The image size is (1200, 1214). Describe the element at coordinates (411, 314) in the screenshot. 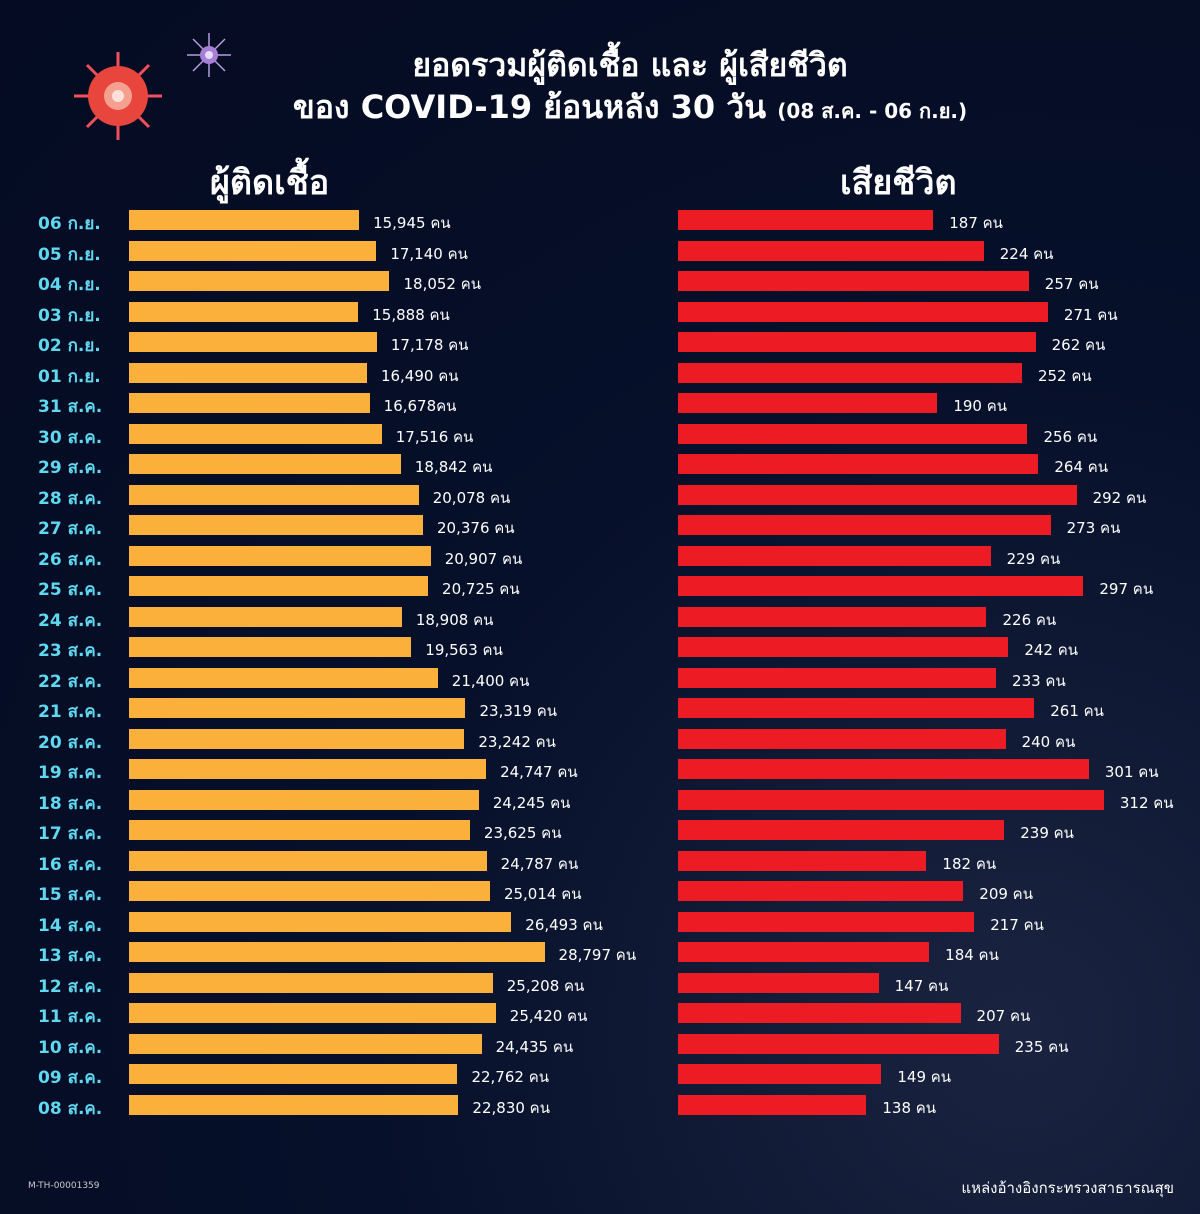

I see `infected-value-label: 15,888 คน` at that location.